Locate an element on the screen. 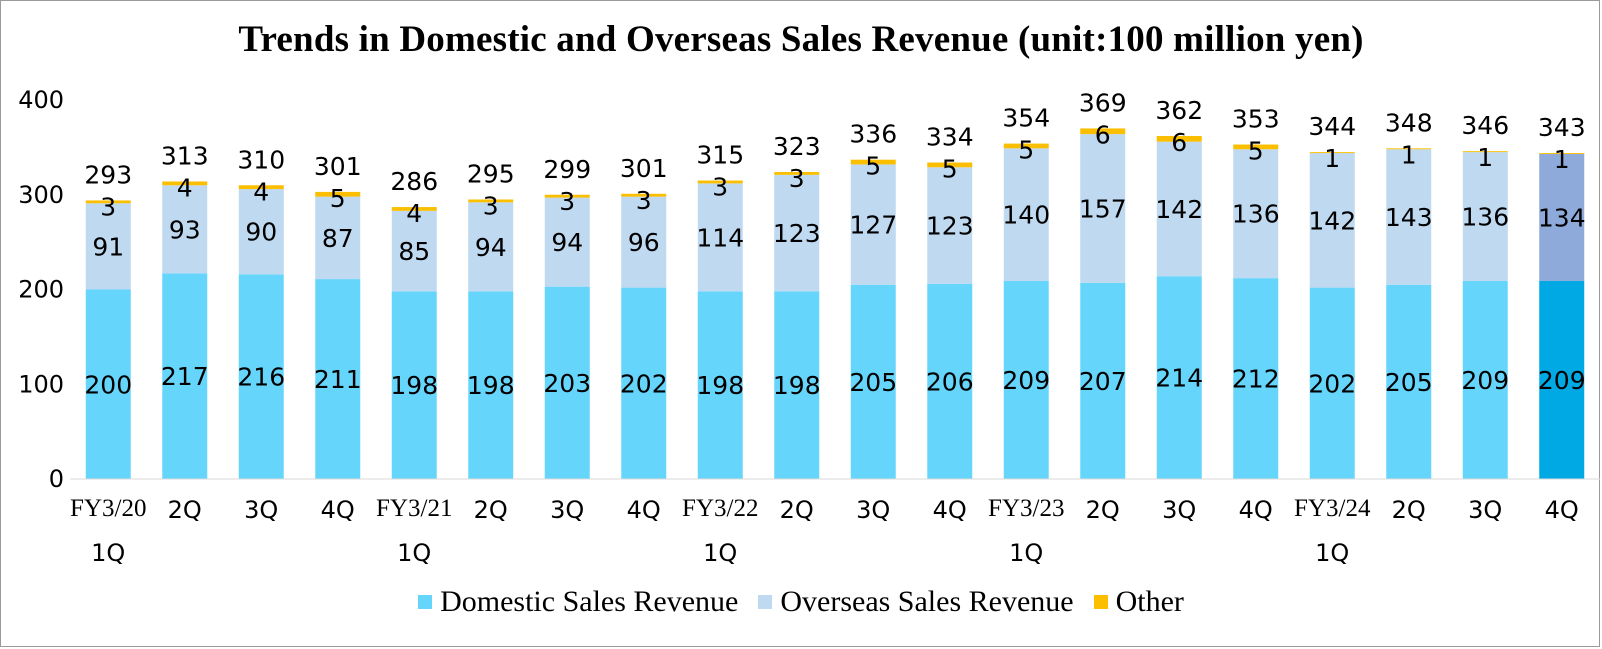 This screenshot has width=1602, height=649. data-label-total: 293 is located at coordinates (108, 174).